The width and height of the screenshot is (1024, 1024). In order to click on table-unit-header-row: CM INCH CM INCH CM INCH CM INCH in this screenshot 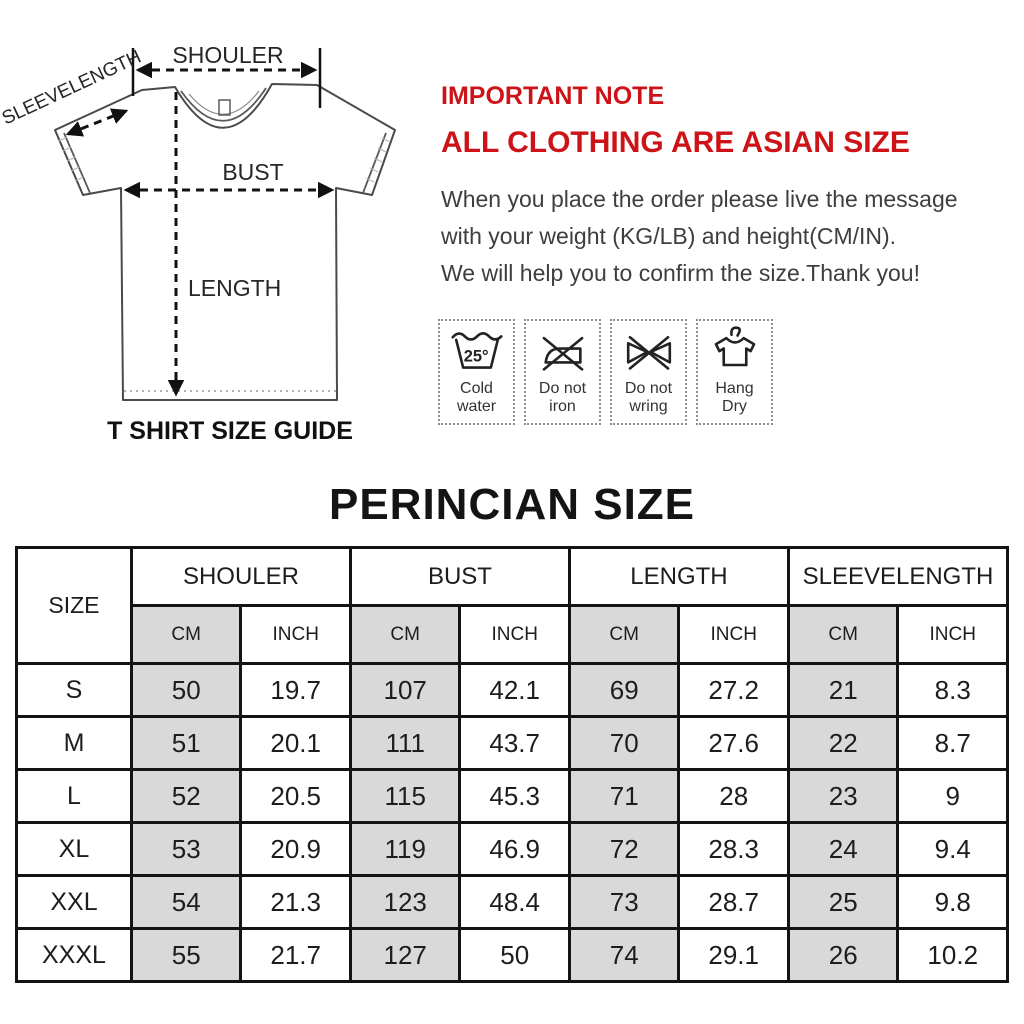, I will do `click(513, 634)`.